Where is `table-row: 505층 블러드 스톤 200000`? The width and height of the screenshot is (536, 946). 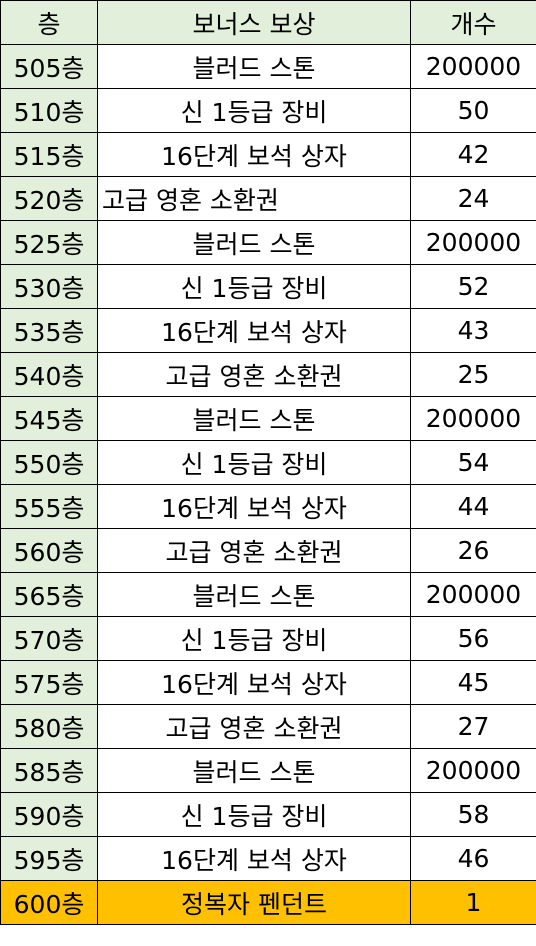 table-row: 505층 블러드 스톤 200000 is located at coordinates (268, 66).